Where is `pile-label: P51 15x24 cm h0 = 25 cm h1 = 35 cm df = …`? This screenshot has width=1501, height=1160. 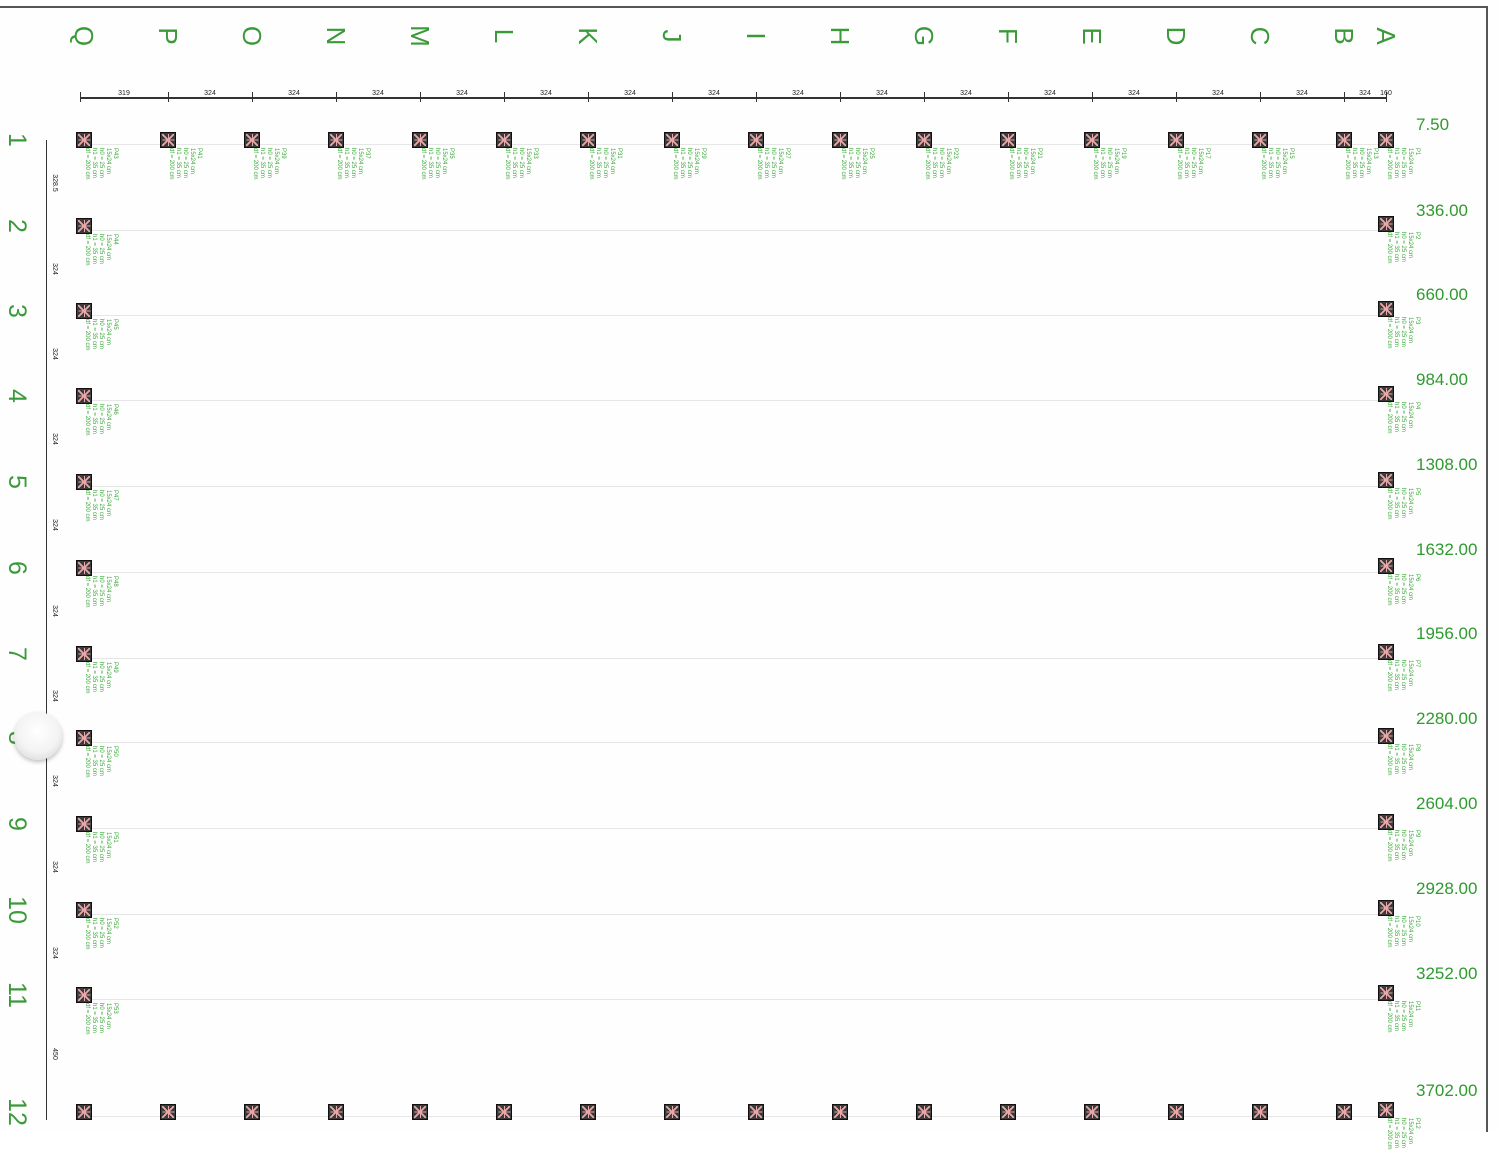 pile-label: P51 15x24 cm h0 = 25 cm h1 = 35 cm df = … is located at coordinates (101, 848).